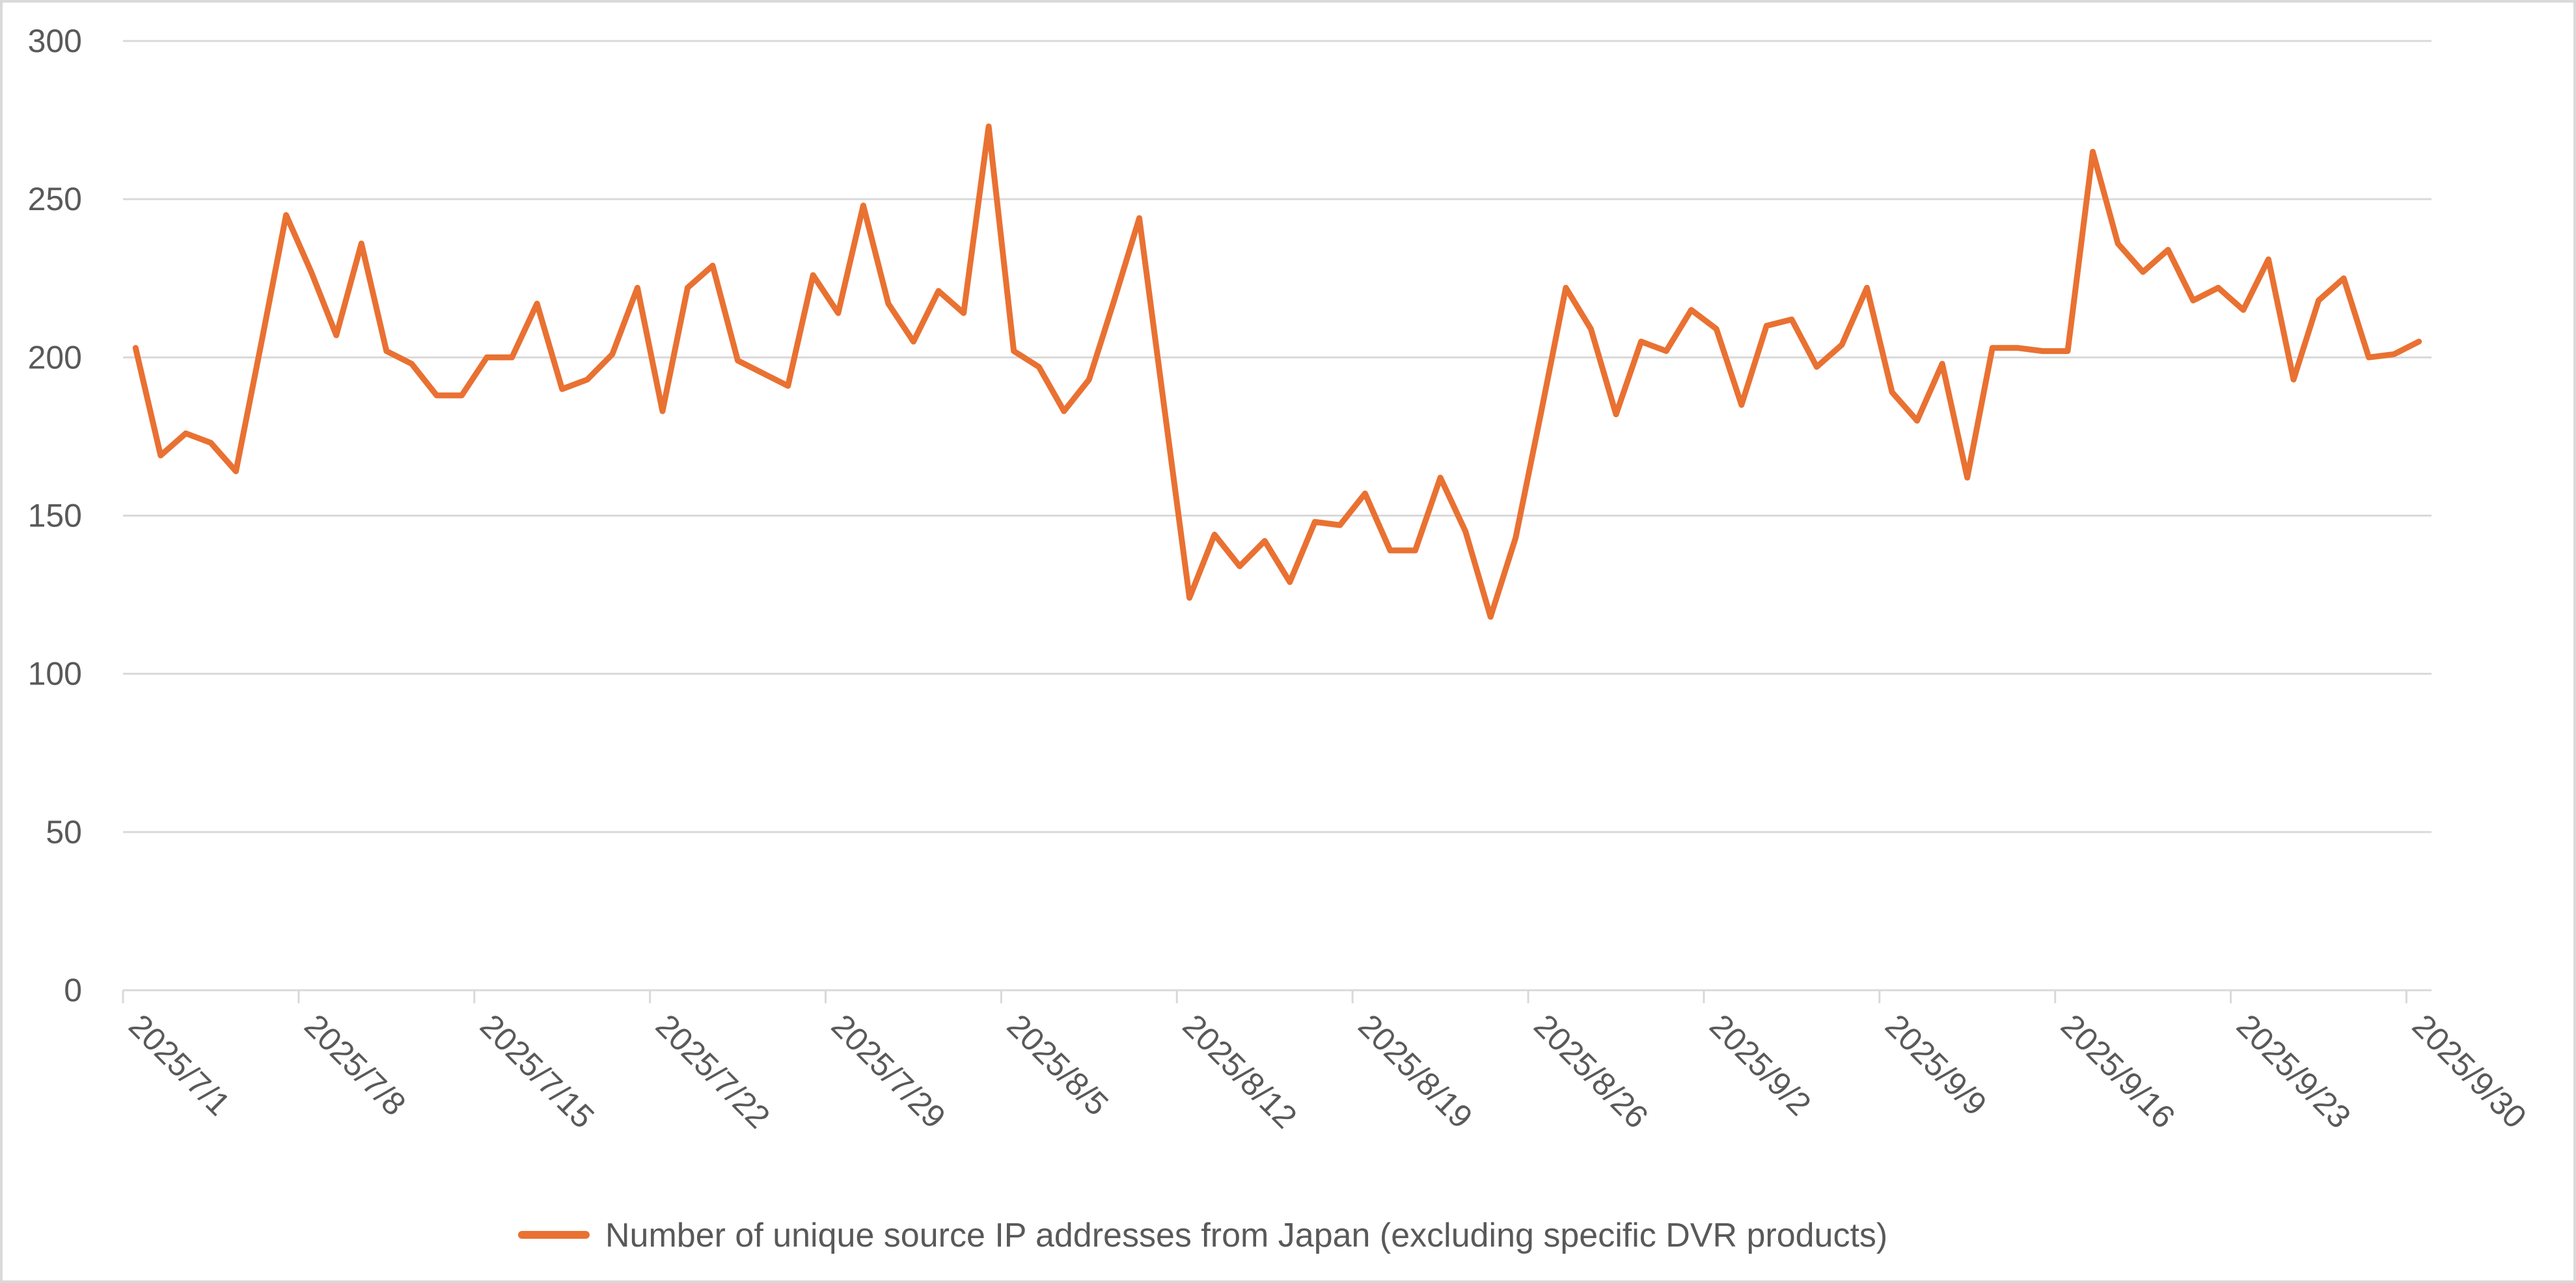 The width and height of the screenshot is (2576, 1283). Describe the element at coordinates (64, 832) in the screenshot. I see `y-tick-label: 50` at that location.